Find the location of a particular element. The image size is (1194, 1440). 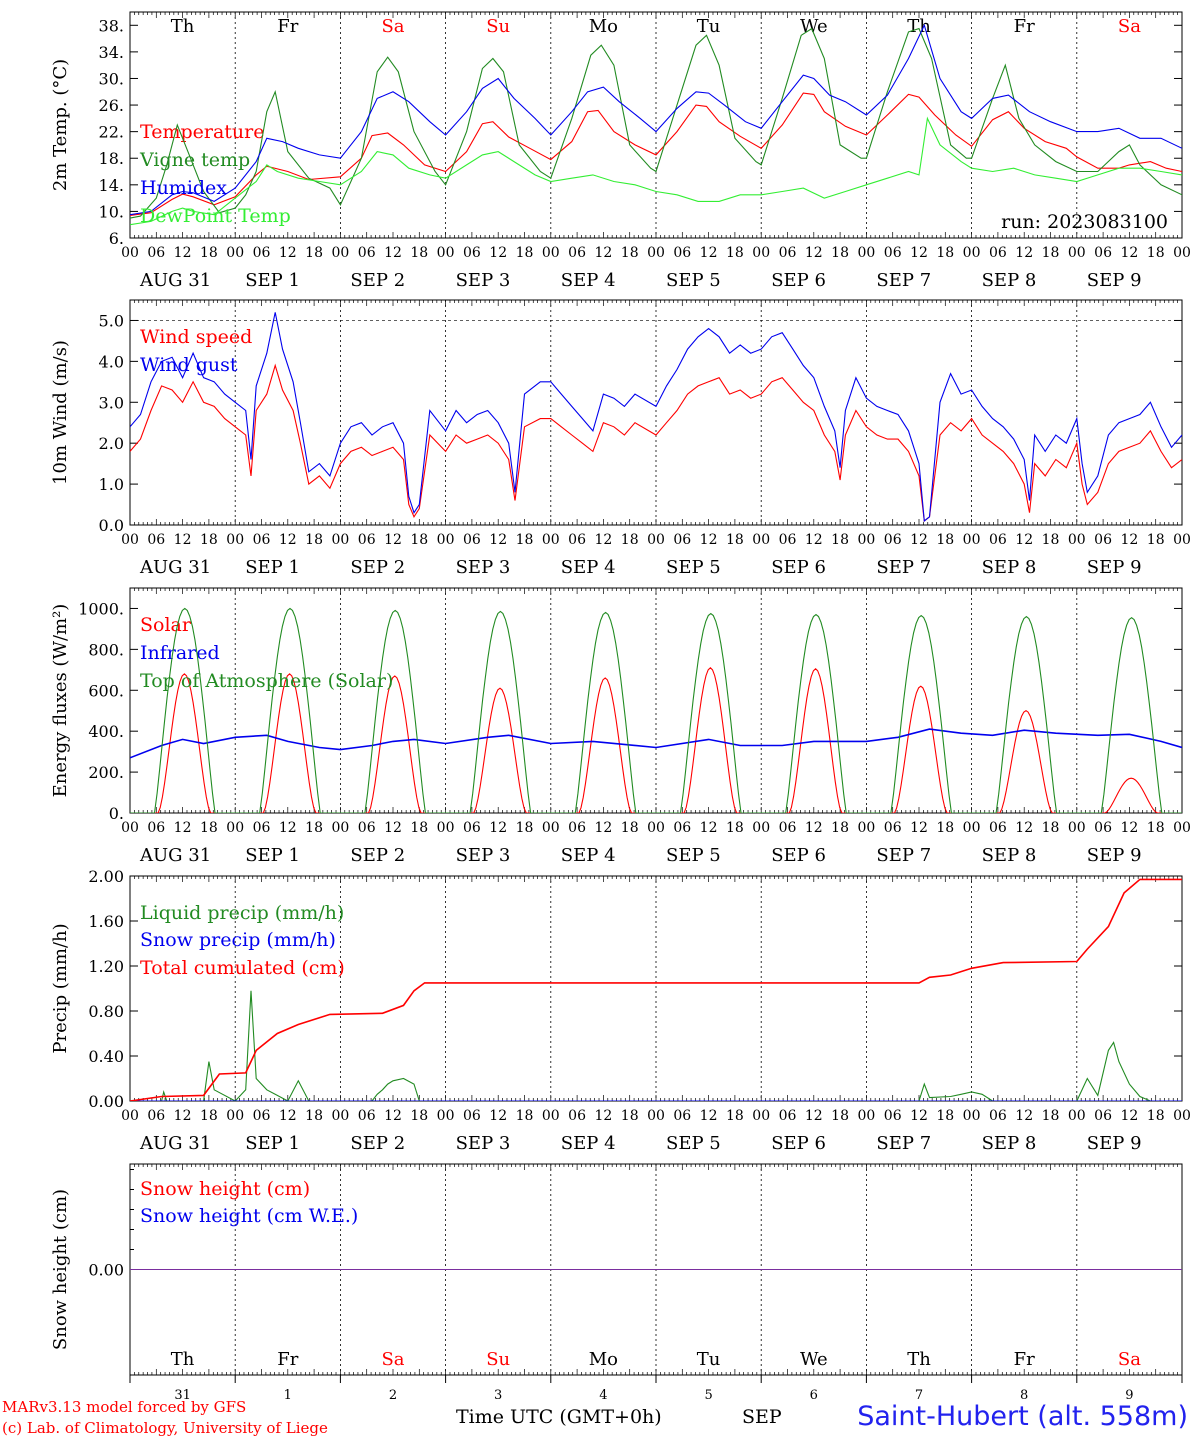

legend-entry: Vigne temp is located at coordinates (194, 160).